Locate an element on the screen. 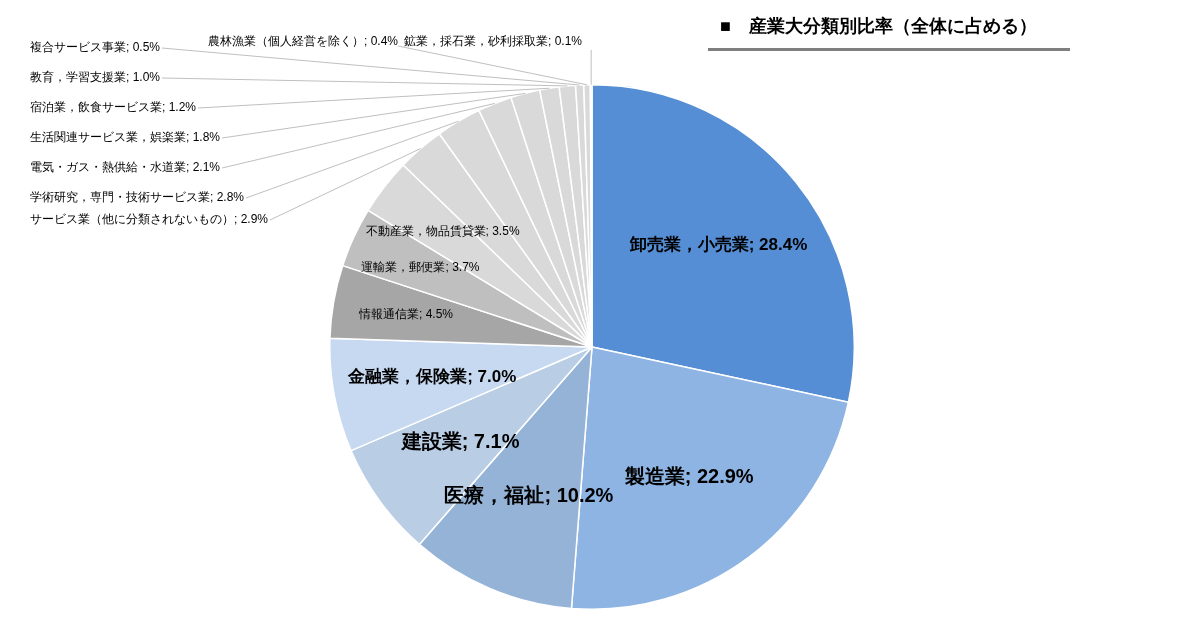 This screenshot has width=1200, height=628. slice-label: 鉱業，採石業，砂利採取業; 0.1% is located at coordinates (493, 41).